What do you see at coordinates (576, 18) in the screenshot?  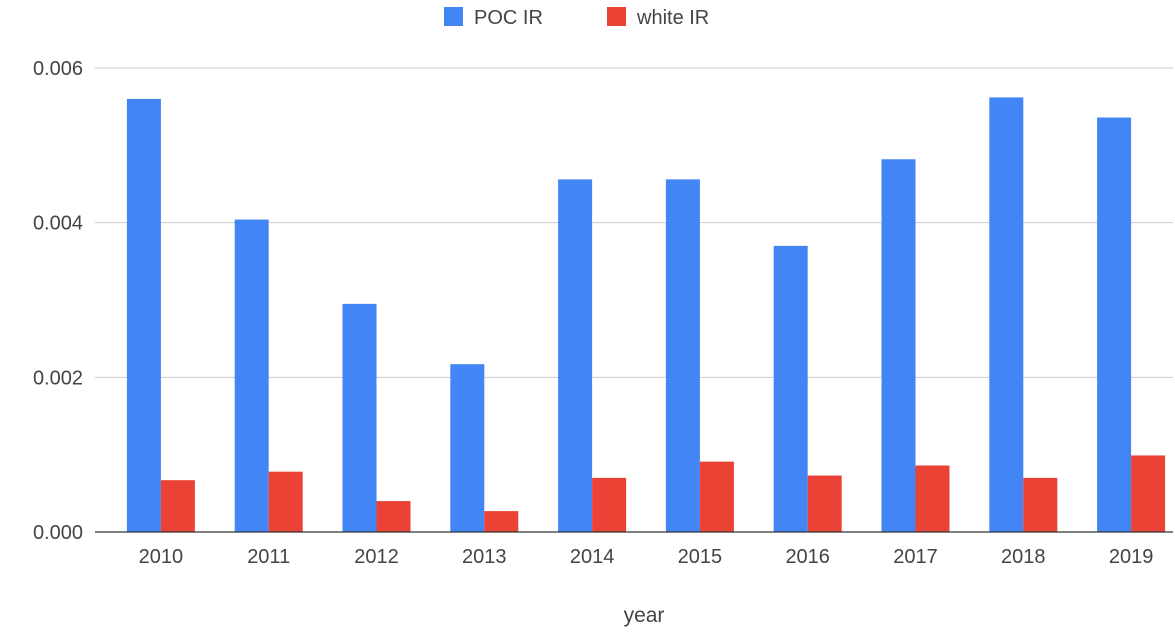 I see `legend: POC IR white IR` at bounding box center [576, 18].